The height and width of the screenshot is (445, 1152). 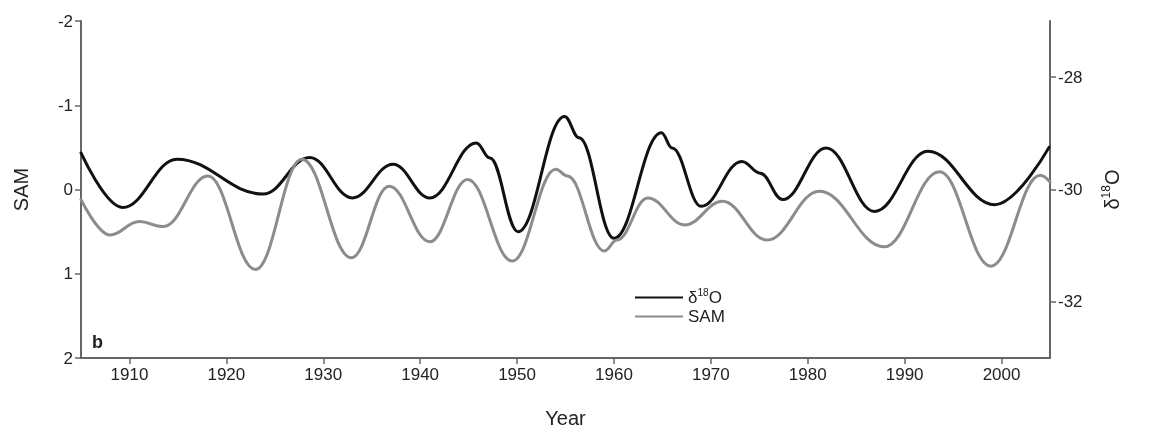 What do you see at coordinates (65, 21) in the screenshot?
I see `y-tick-label: -2` at bounding box center [65, 21].